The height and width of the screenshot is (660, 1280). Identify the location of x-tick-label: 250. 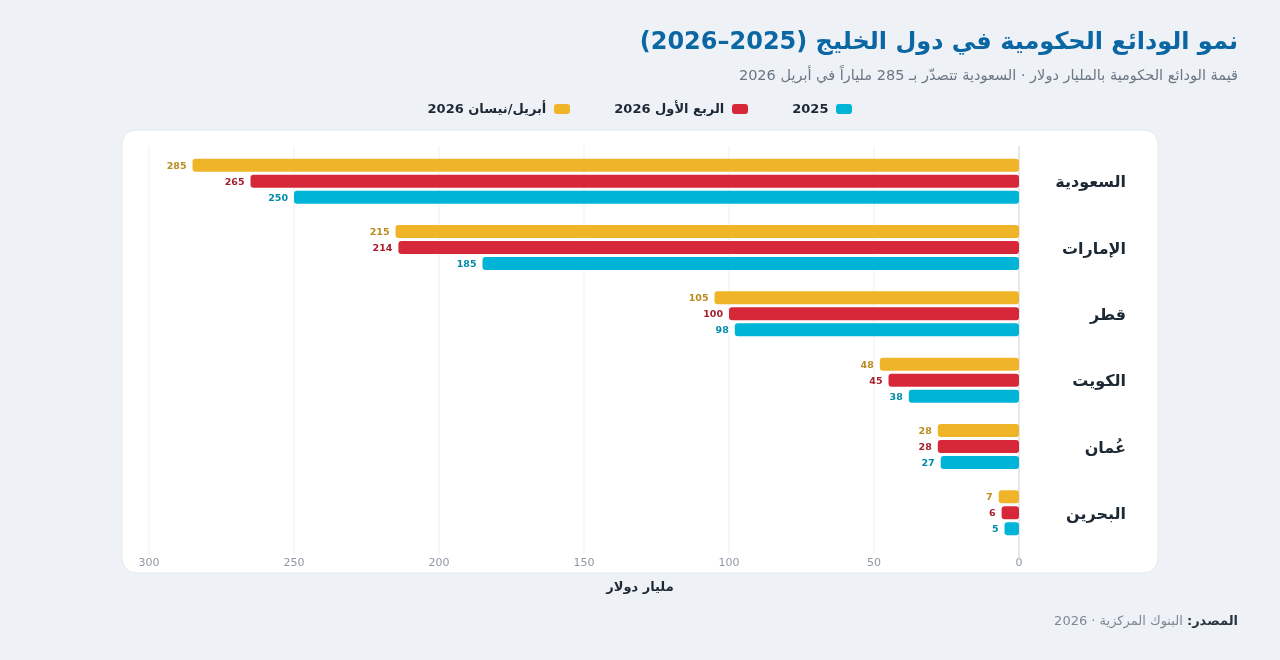
(294, 562).